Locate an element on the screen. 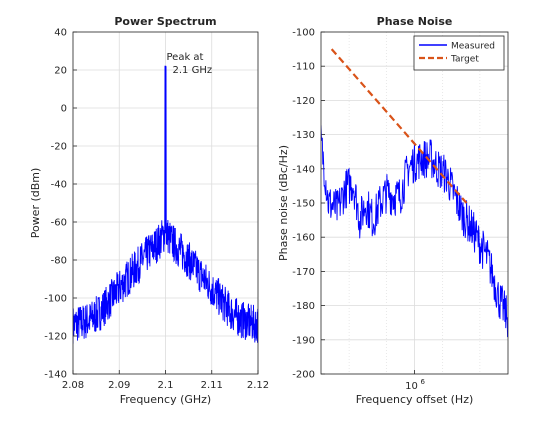 Image resolution: width=560 pixels, height=424 pixels. p1-y-tick-label: -170 is located at coordinates (303, 272).